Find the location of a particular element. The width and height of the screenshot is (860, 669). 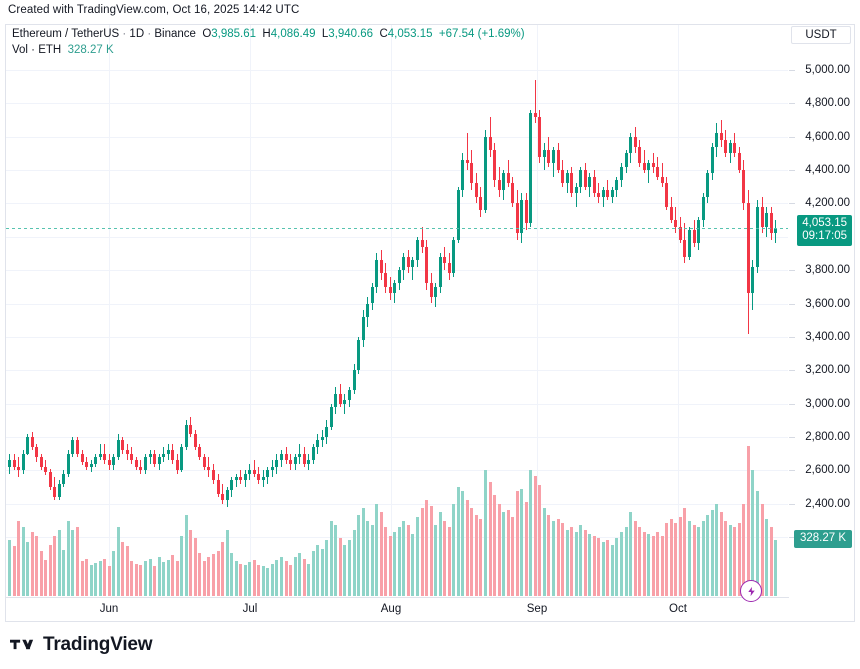

current-price-badge: 4,053.15 09:17:05 is located at coordinates (824, 230).